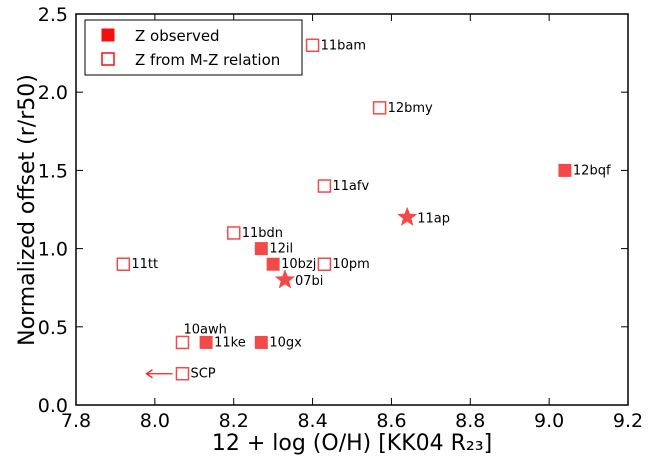 The height and width of the screenshot is (460, 659). I want to click on x-tick-label: 8.4, so click(312, 421).